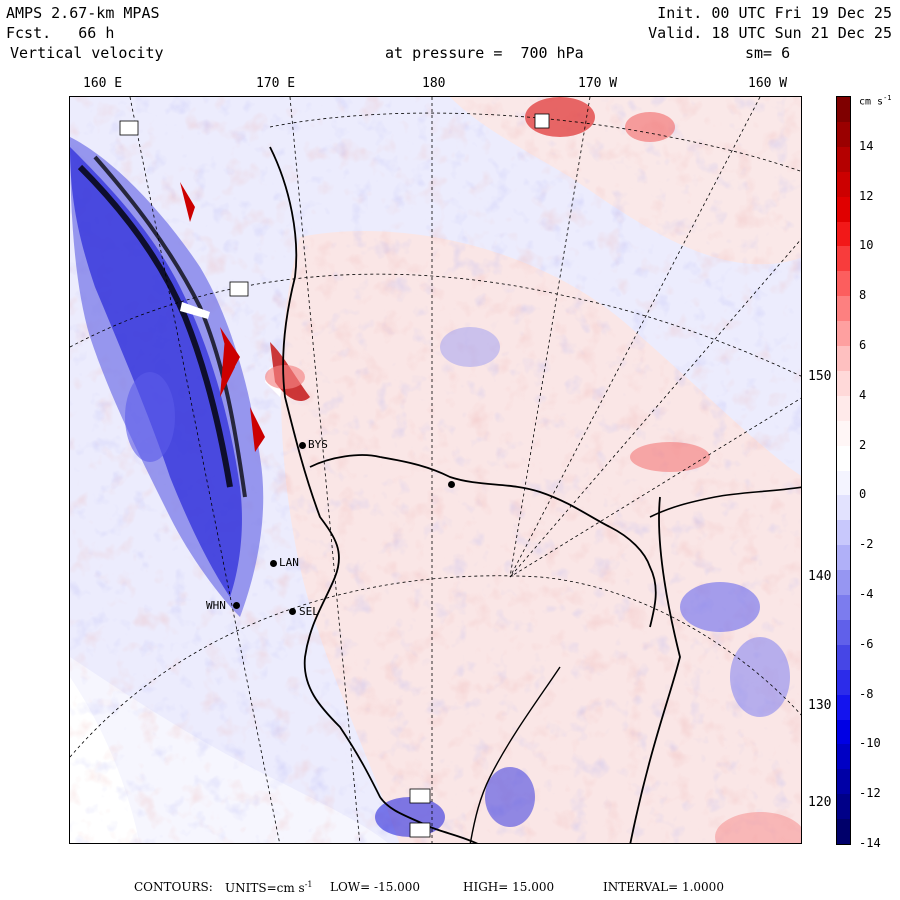 This screenshot has height=900, width=900. I want to click on lon-label-170e: 170 E, so click(276, 83).